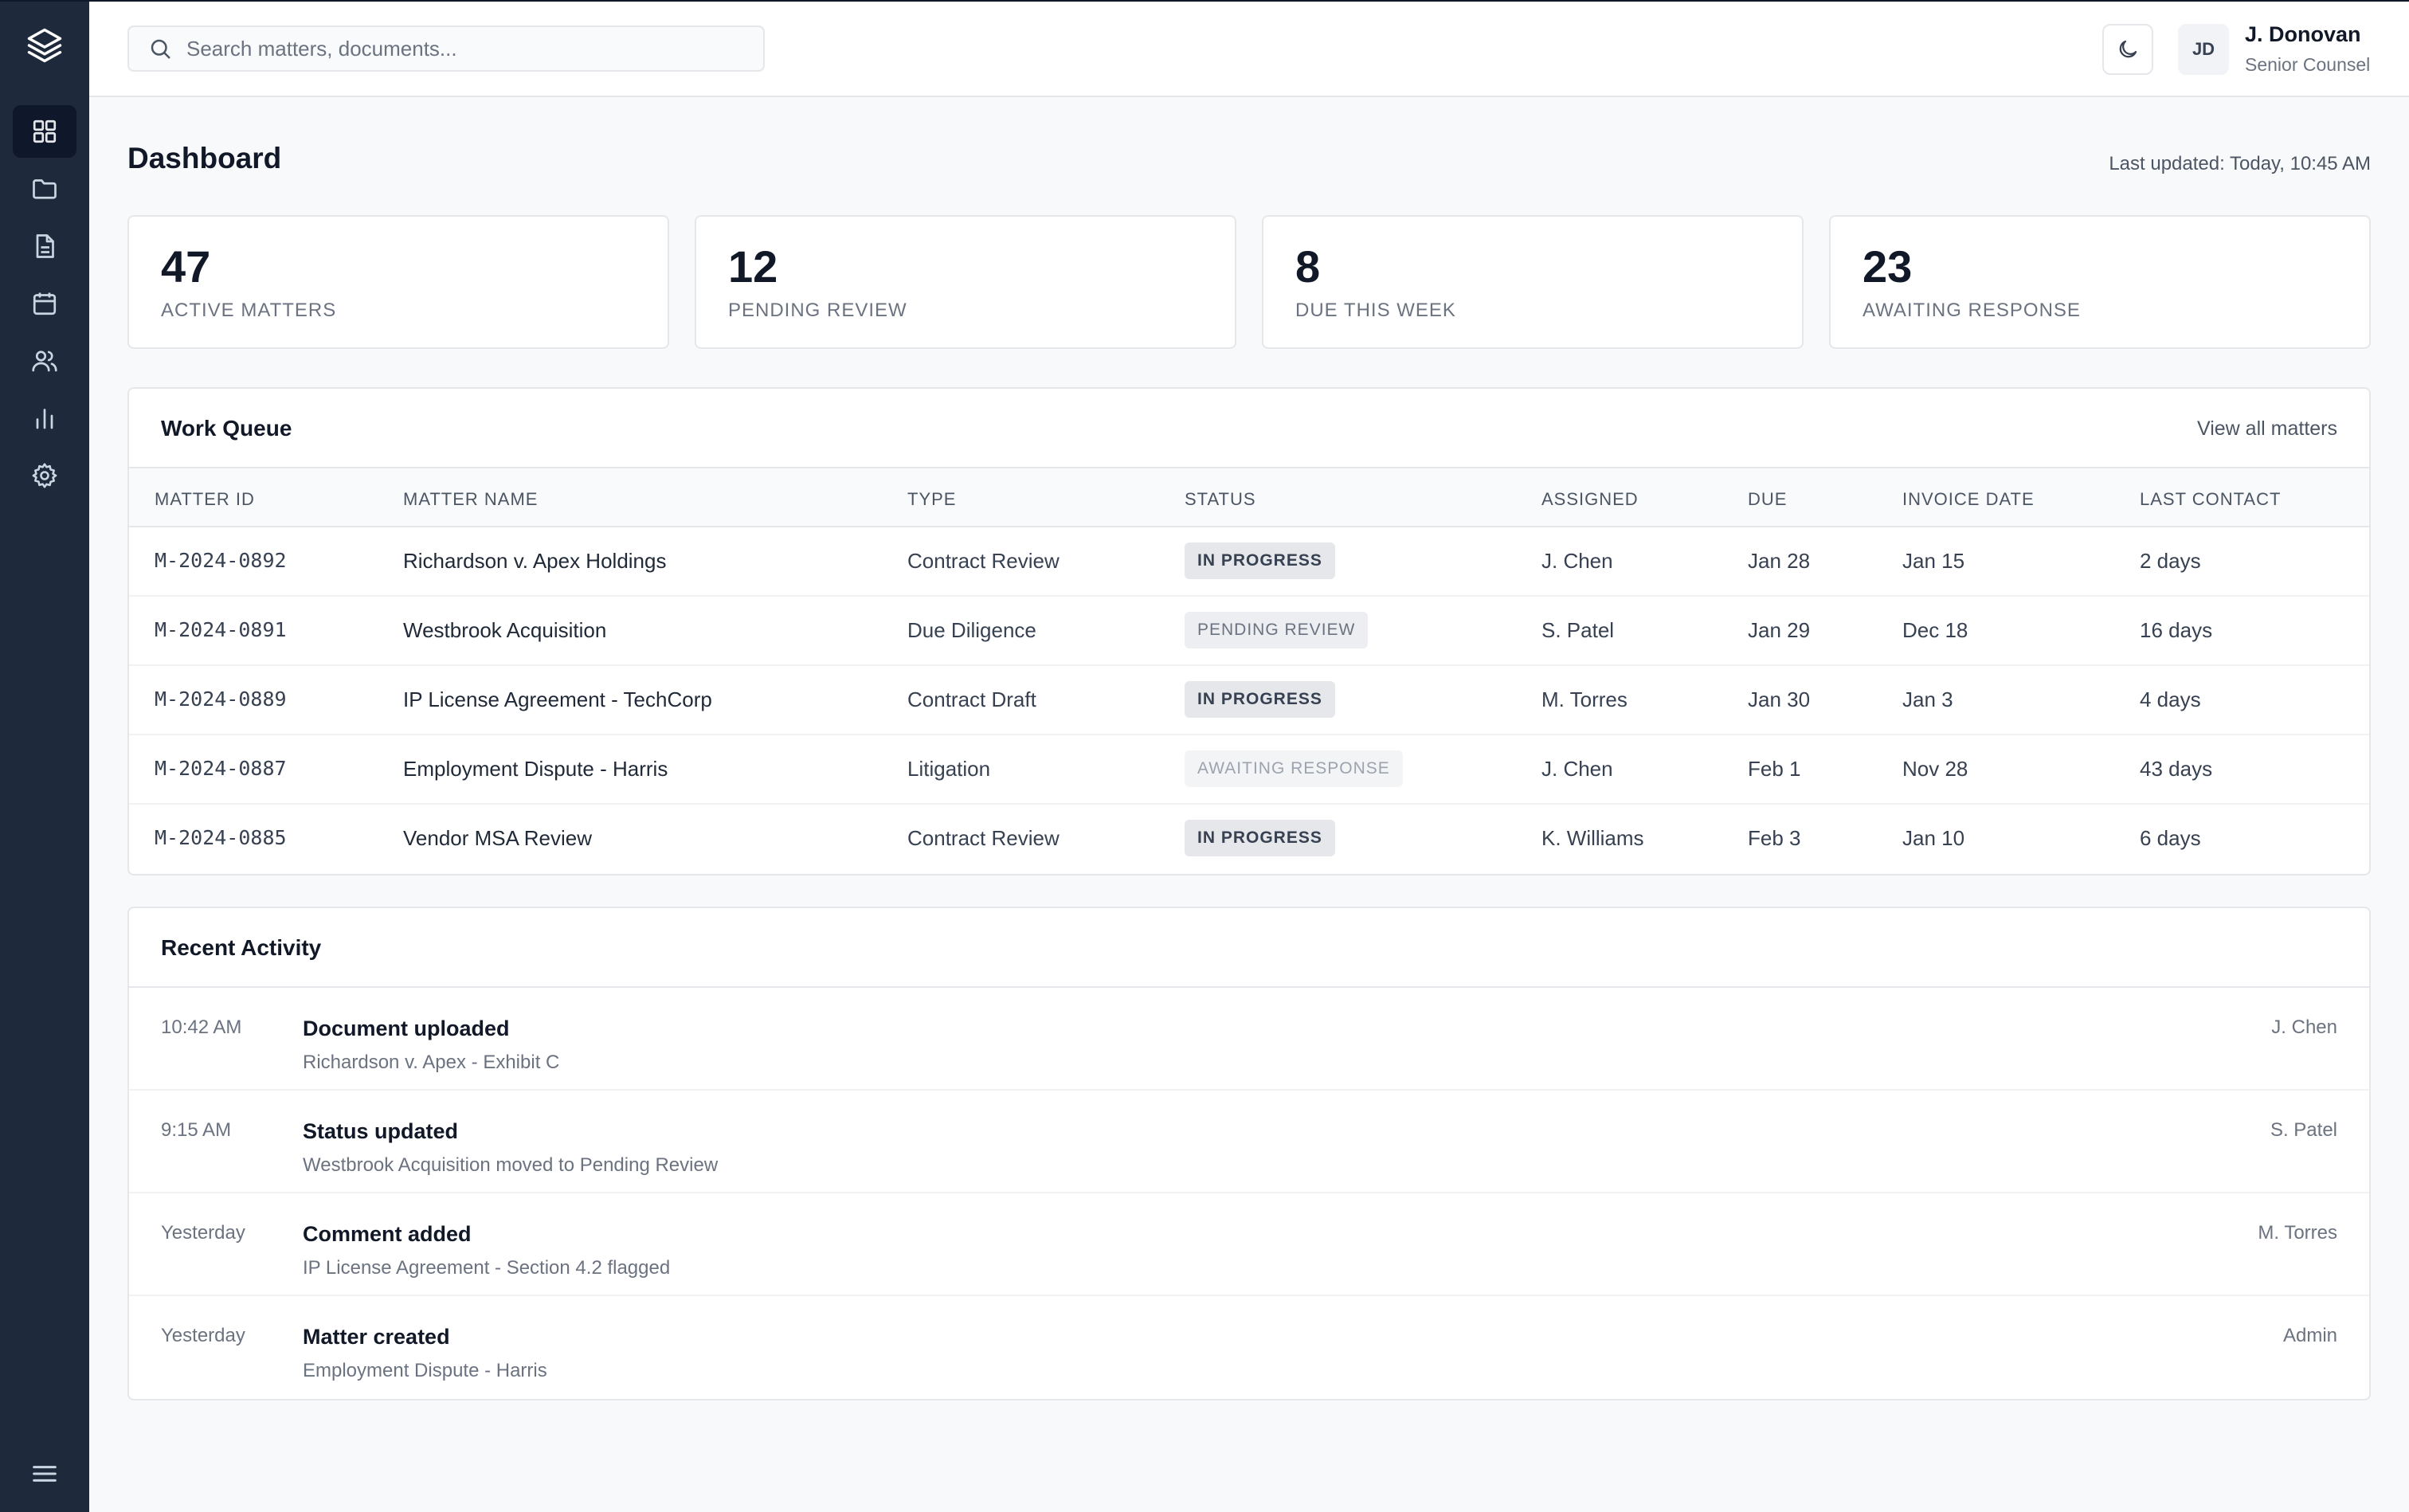  I want to click on sidebar-item-settings, so click(44, 475).